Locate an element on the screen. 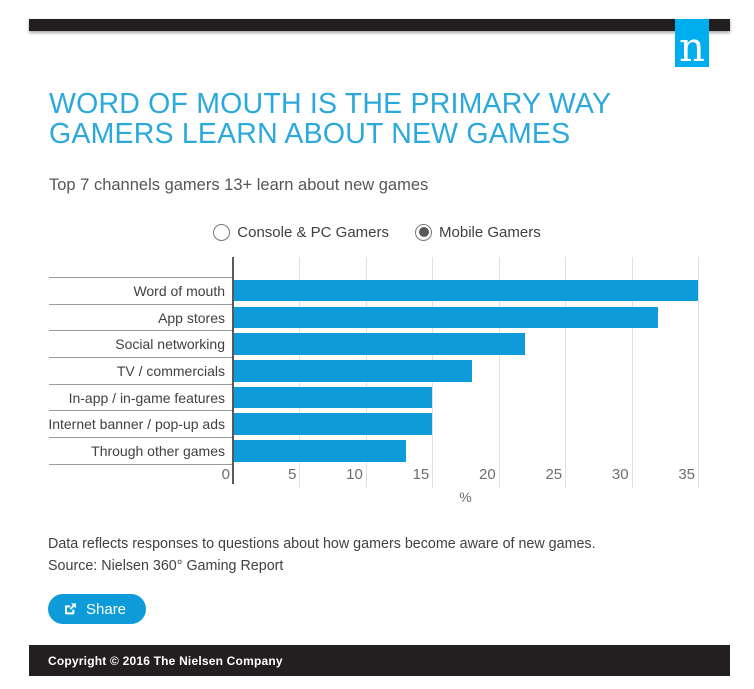 Image resolution: width=754 pixels, height=689 pixels. top-black-bar is located at coordinates (379, 25).